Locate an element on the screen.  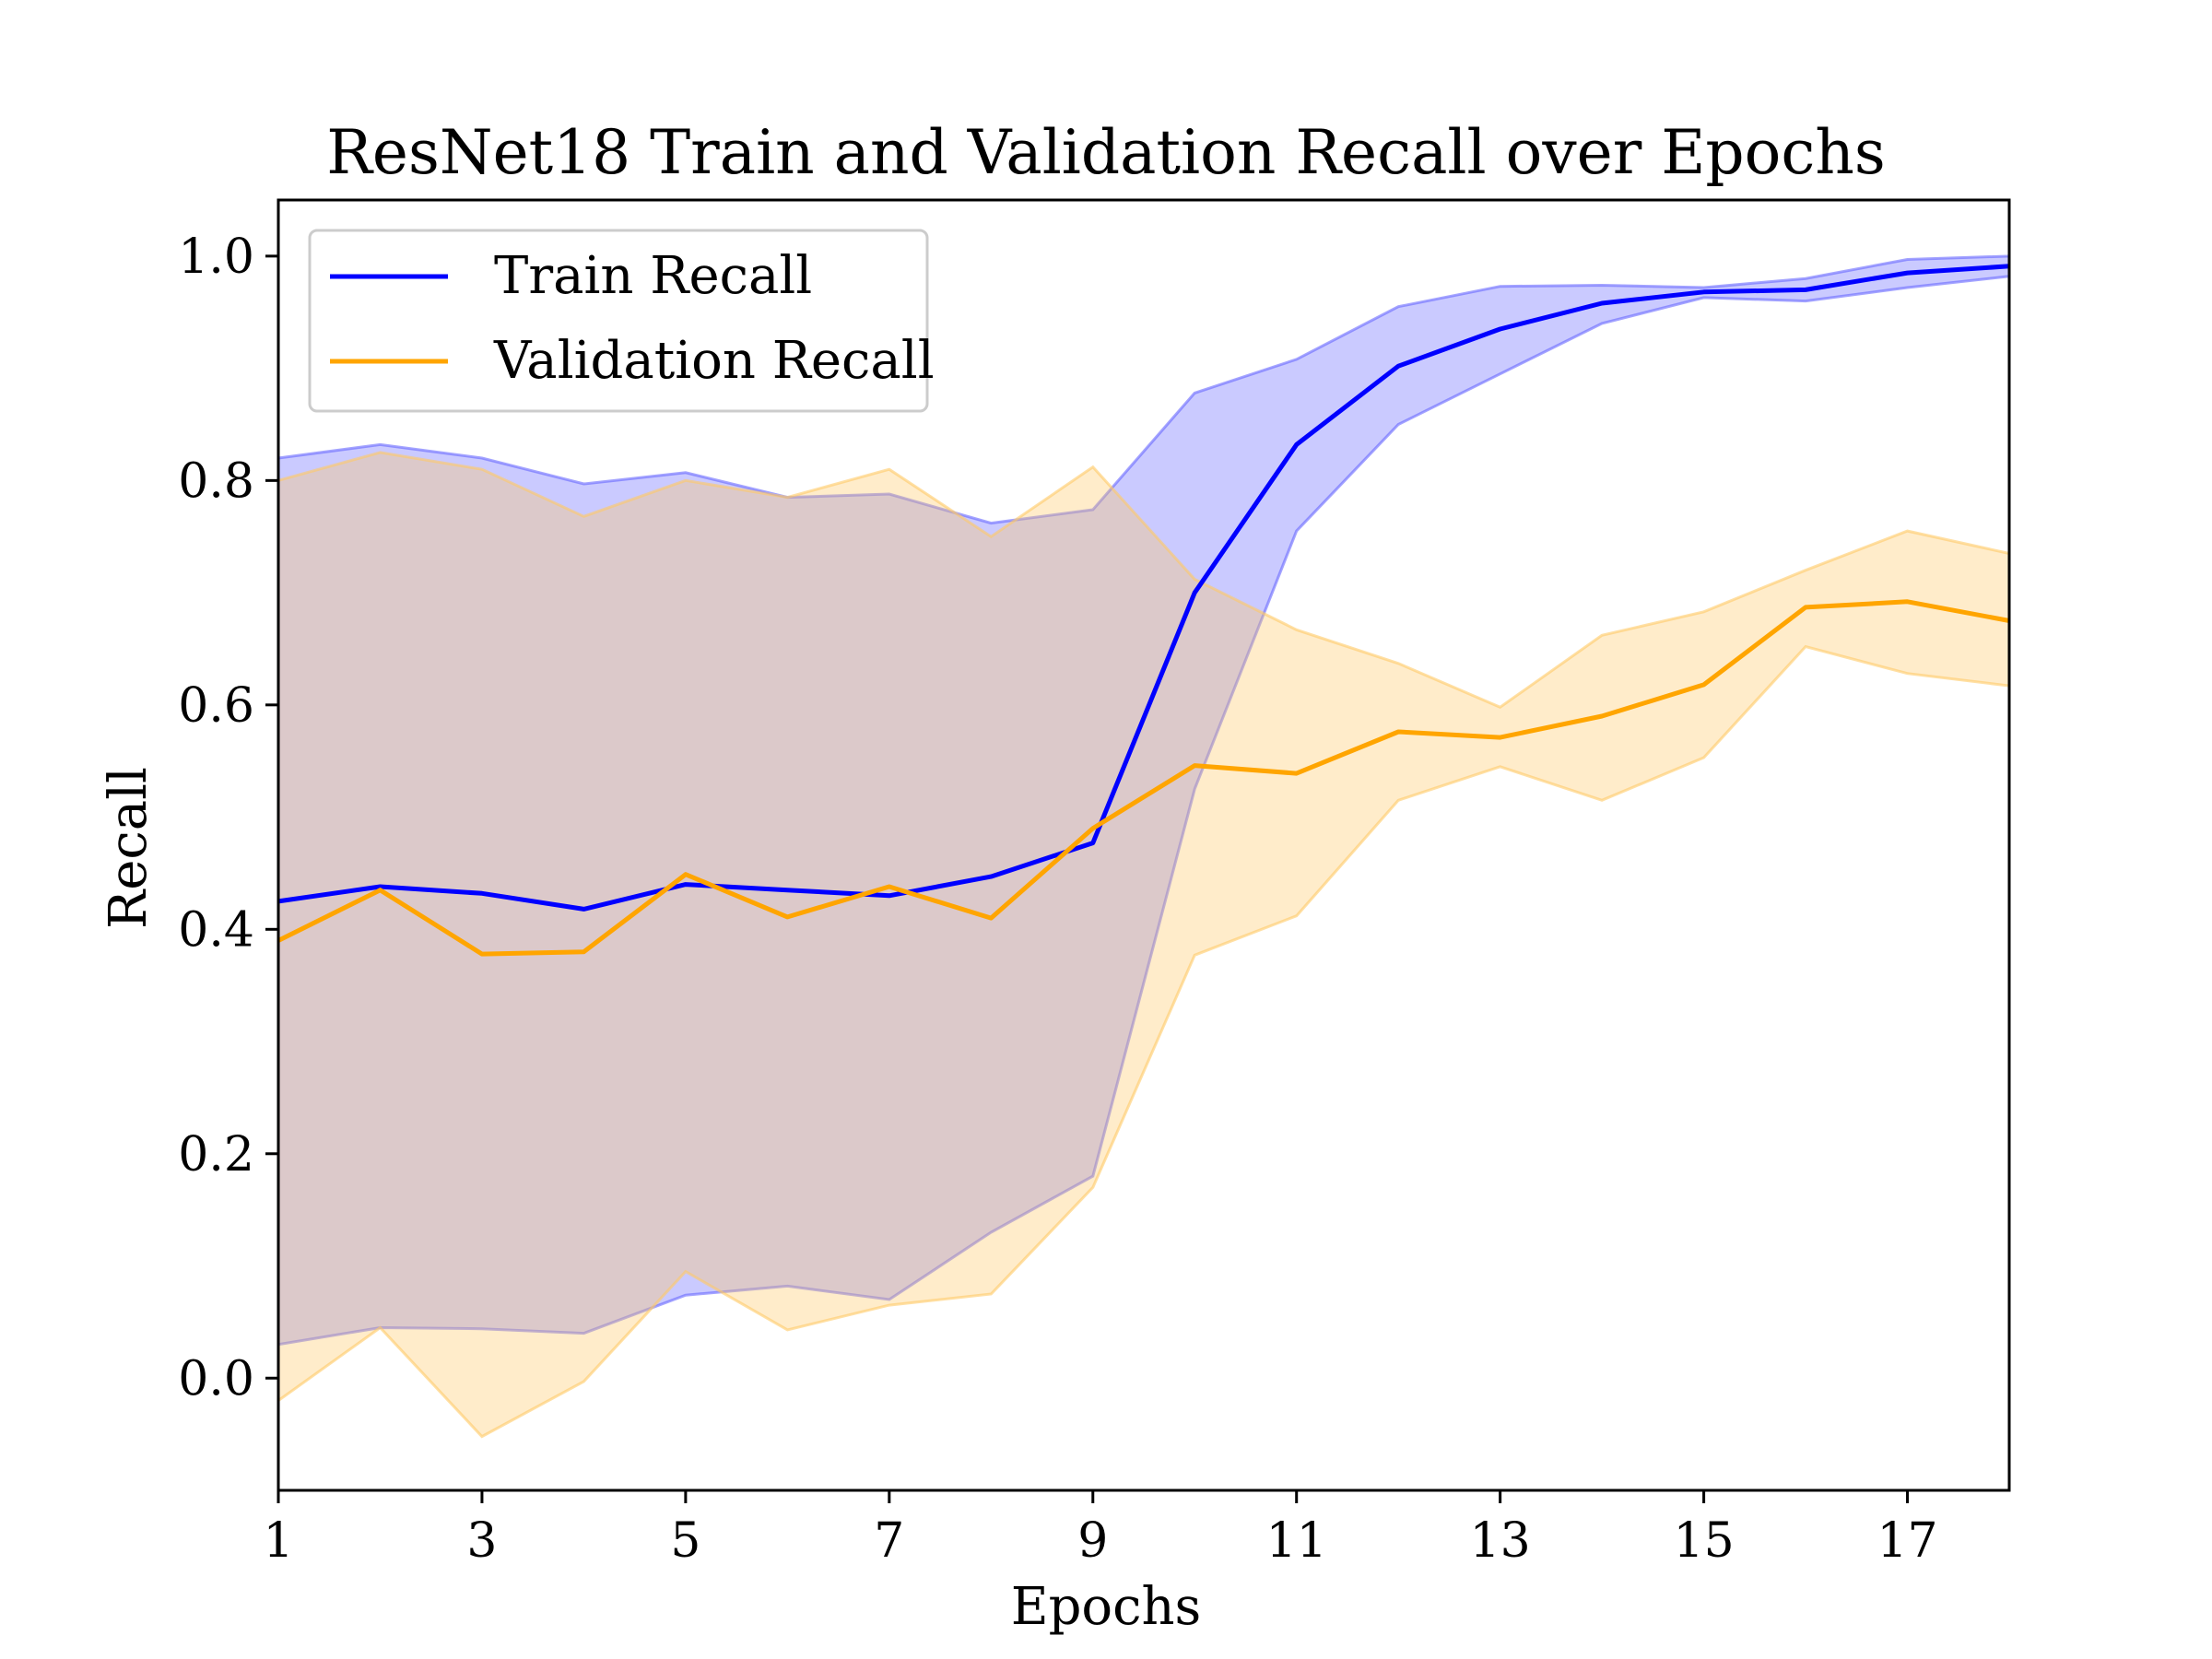
x-tick-label: 13 is located at coordinates (1500, 1541).